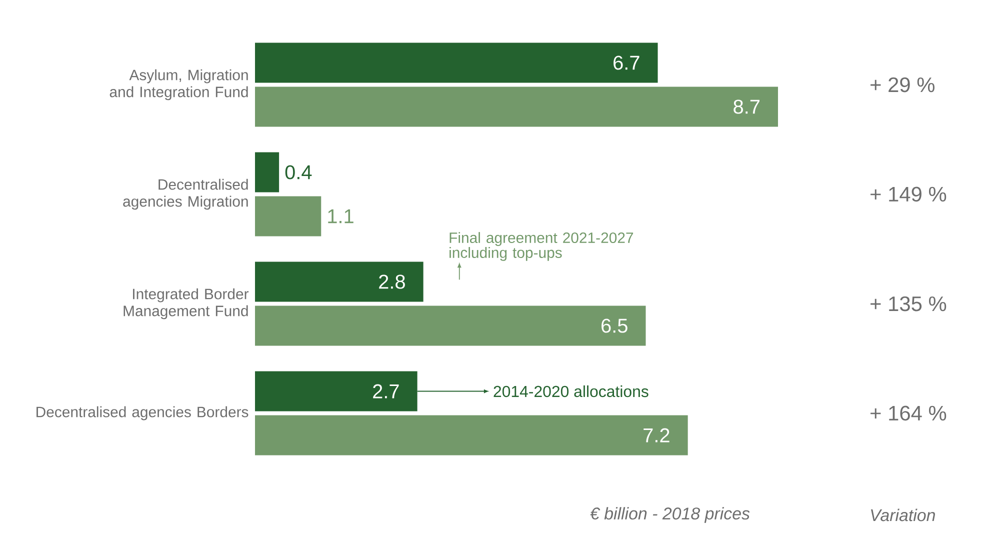  I want to click on y-tick-label: Decentralised agencies Migration, so click(185, 194).